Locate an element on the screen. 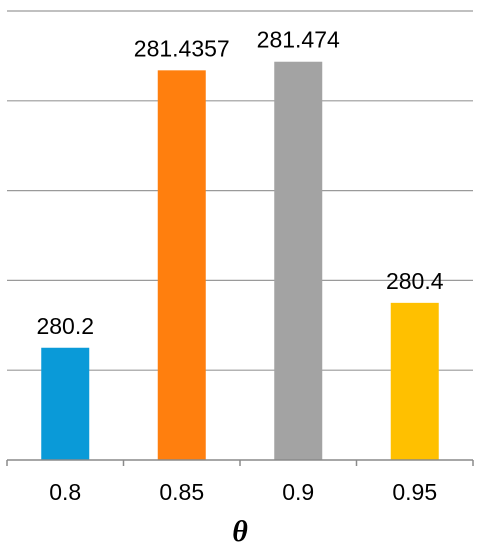 This screenshot has width=478, height=555. x-tick-label-0.85: 0.85 is located at coordinates (181, 492).